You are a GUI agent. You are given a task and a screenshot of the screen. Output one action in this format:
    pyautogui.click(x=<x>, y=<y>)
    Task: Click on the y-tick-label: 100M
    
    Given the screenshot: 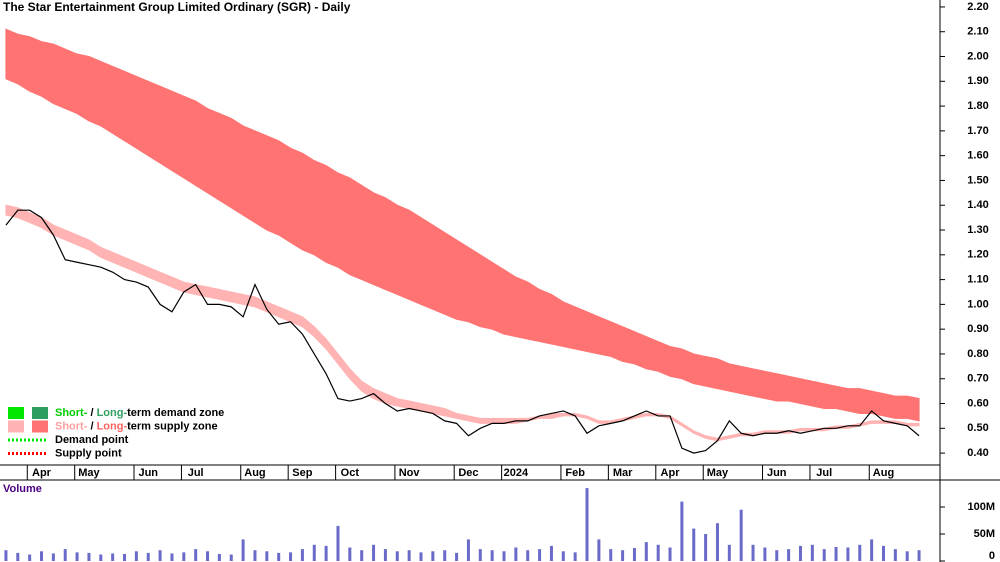 What is the action you would take?
    pyautogui.click(x=981, y=507)
    